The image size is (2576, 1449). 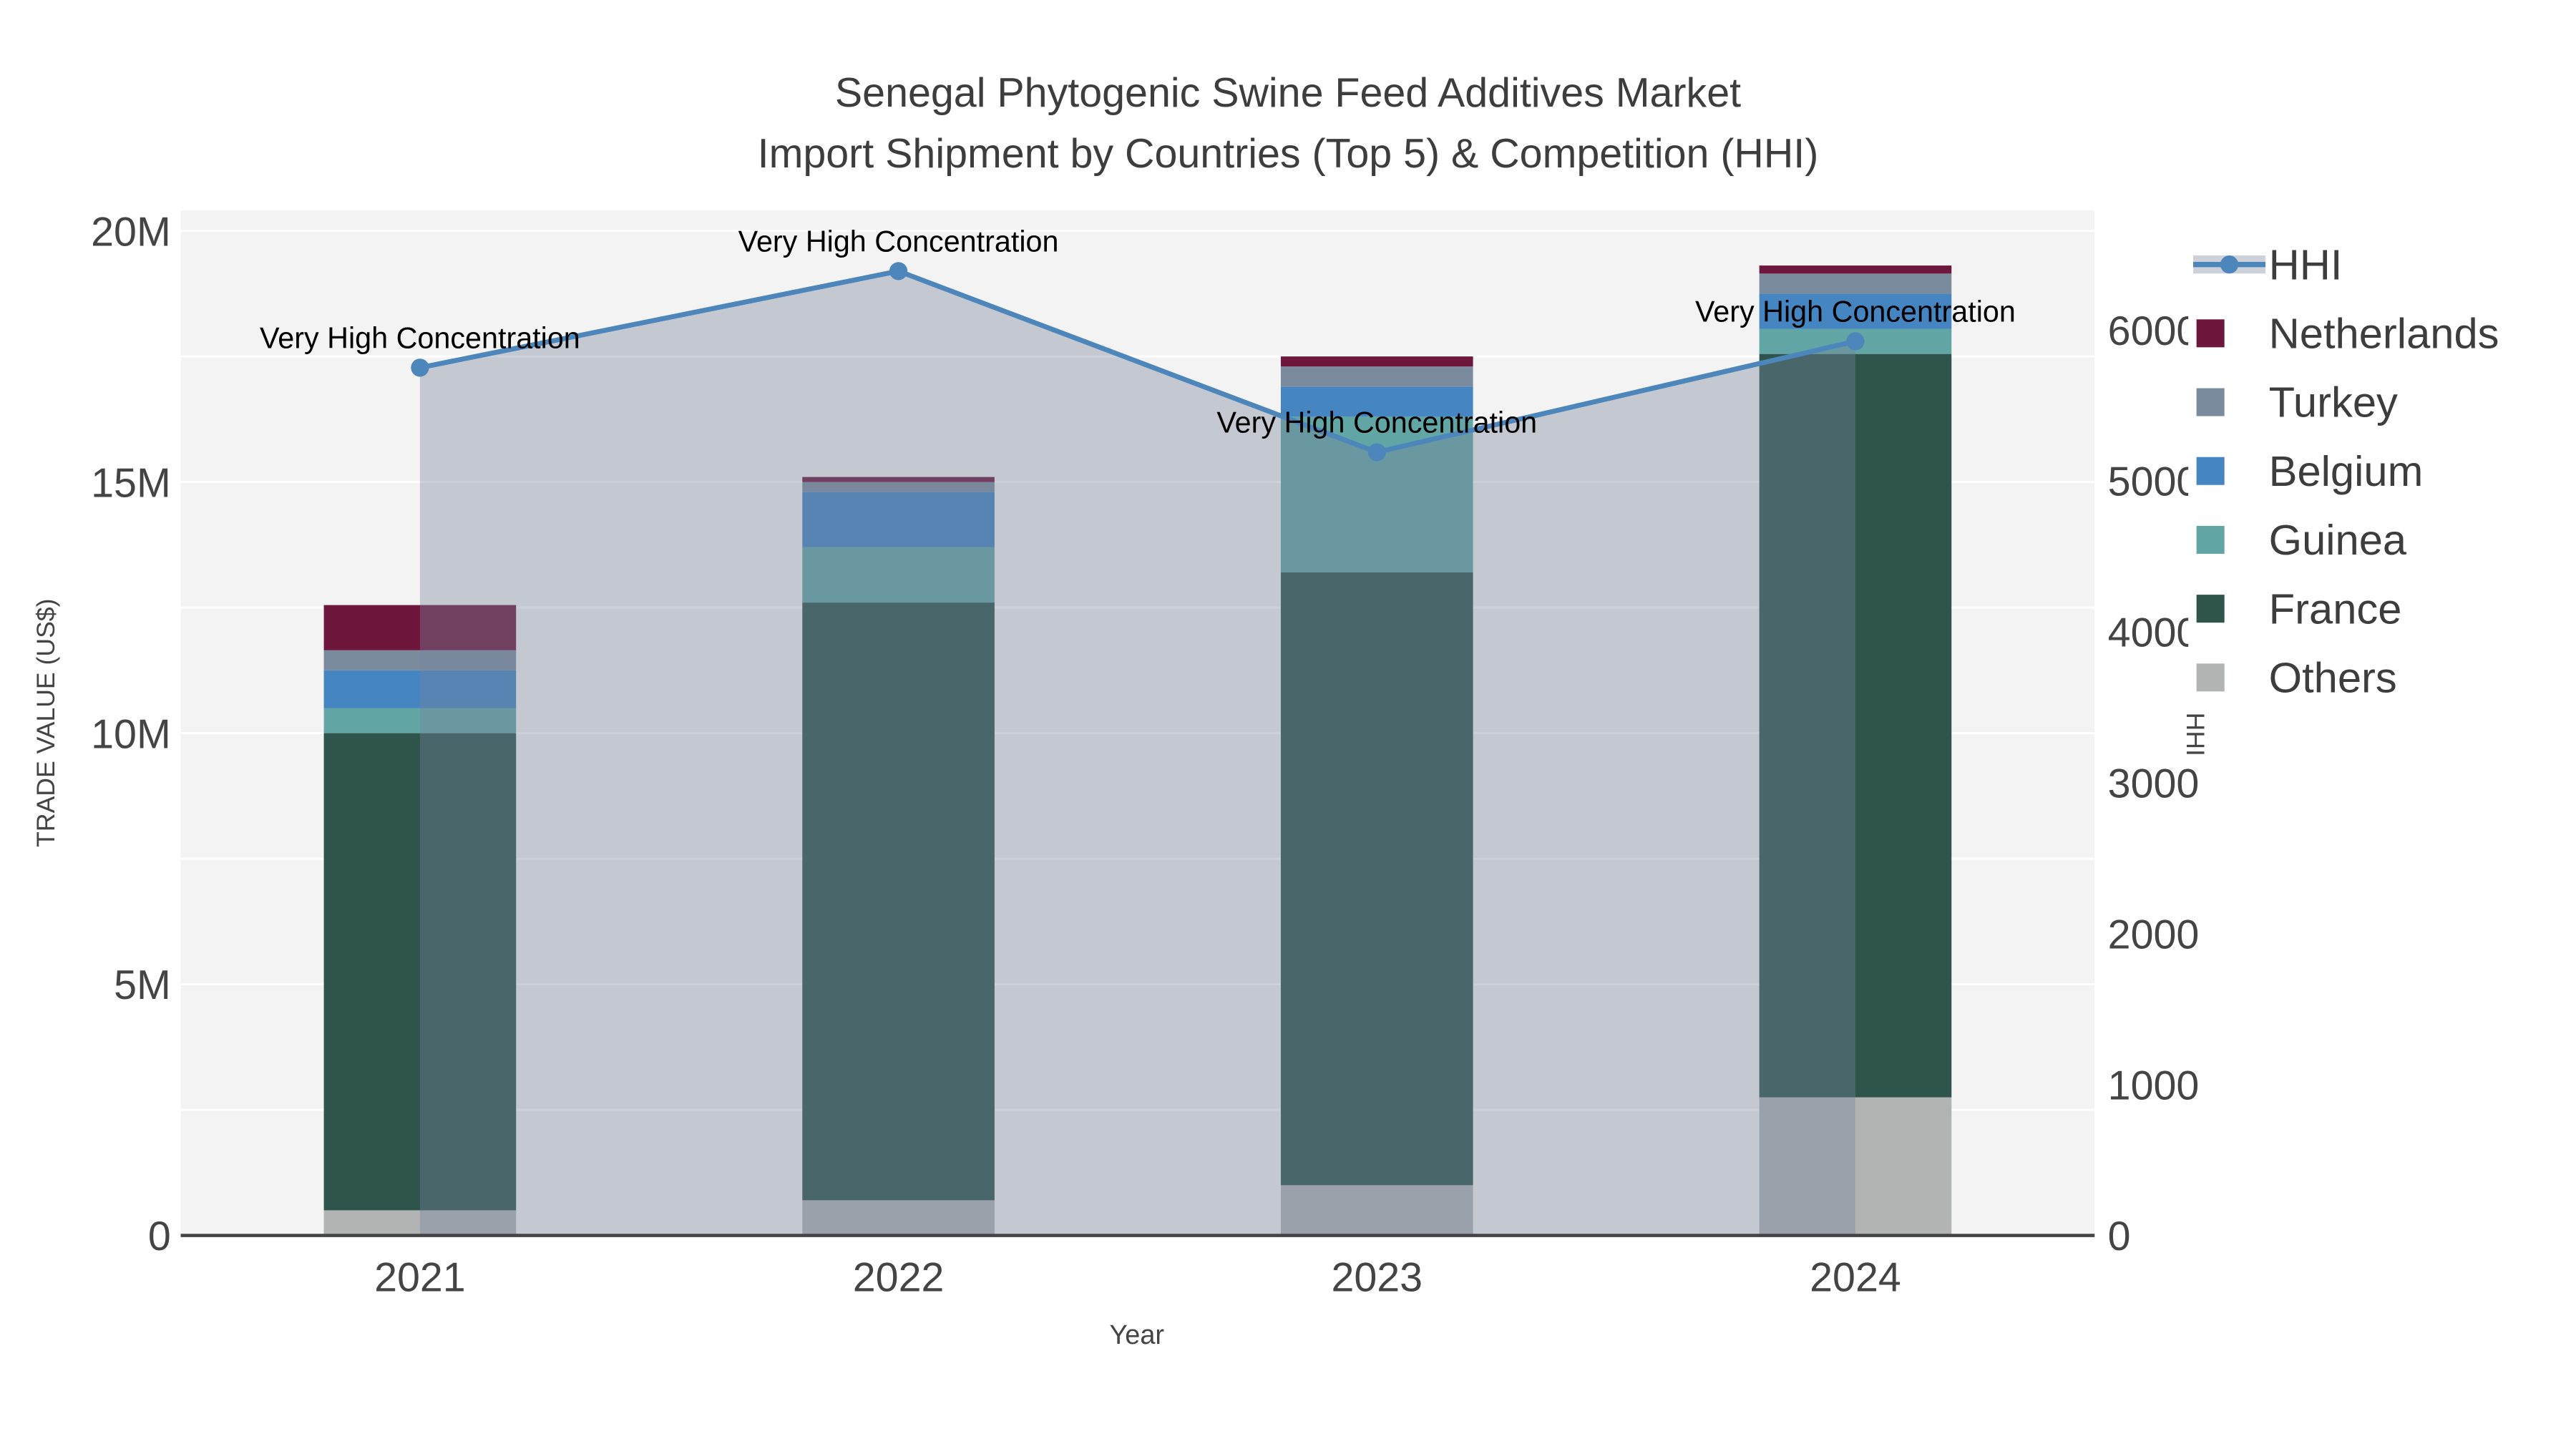 I want to click on bar-segment-netherlands-2022, so click(x=898, y=479).